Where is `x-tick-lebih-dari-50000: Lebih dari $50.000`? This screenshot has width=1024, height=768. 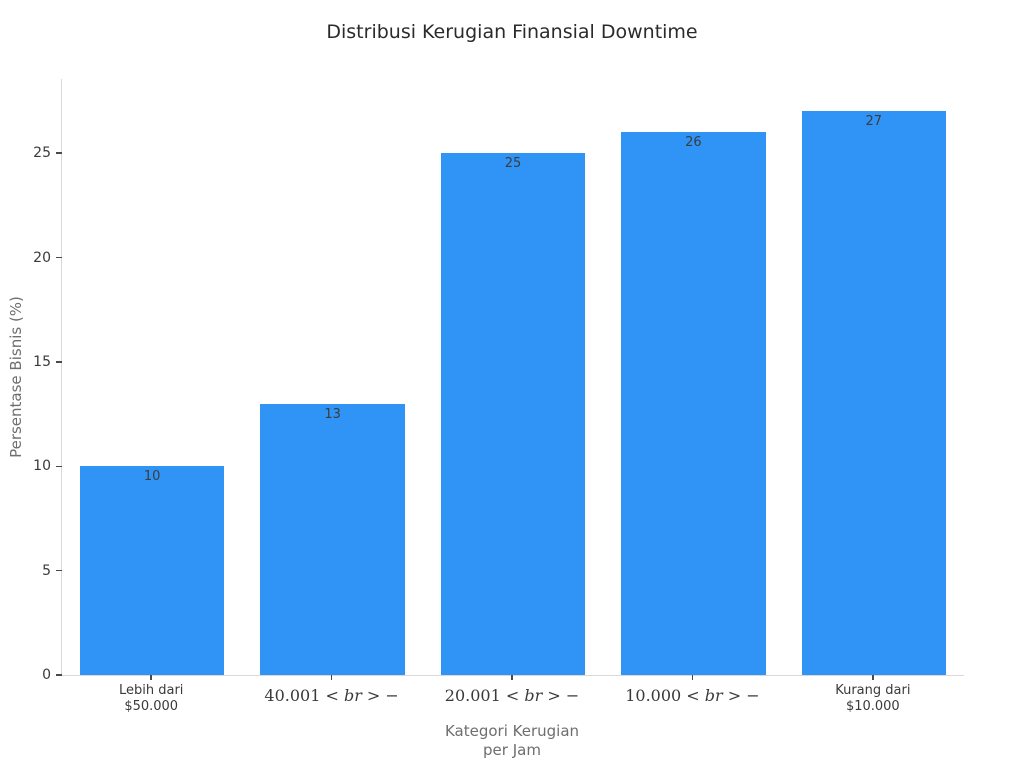
x-tick-lebih-dari-50000: Lebih dari $50.000 is located at coordinates (151, 695).